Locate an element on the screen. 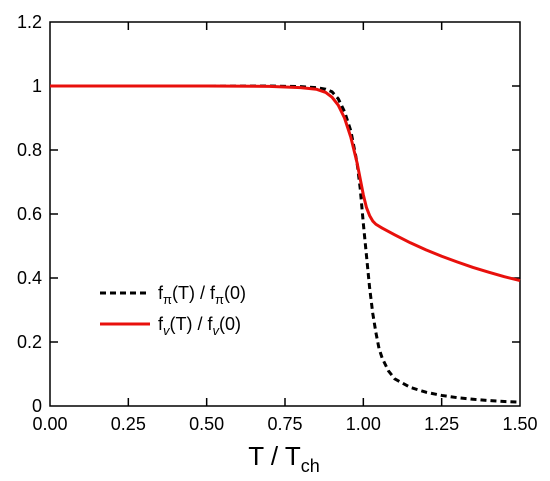 The height and width of the screenshot is (481, 550). y-tick-label: 1.2 is located at coordinates (29, 22).